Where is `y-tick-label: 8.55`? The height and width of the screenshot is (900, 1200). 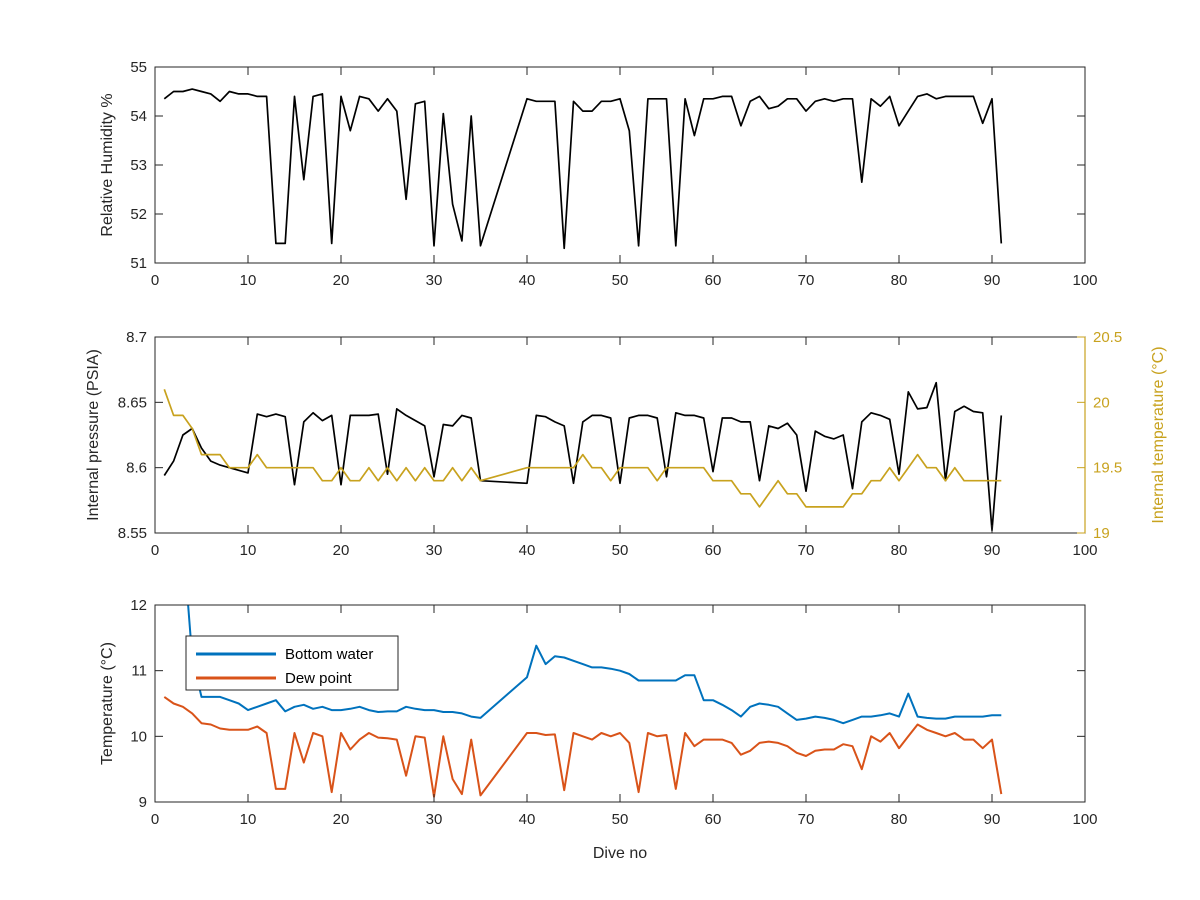 y-tick-label: 8.55 is located at coordinates (132, 533).